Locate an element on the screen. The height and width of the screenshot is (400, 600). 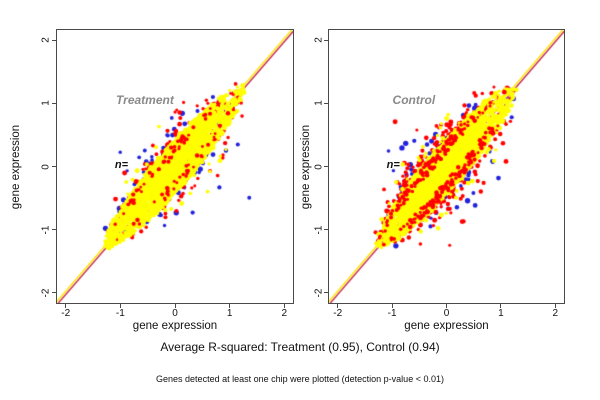
treatment-panel-label: Treatment is located at coordinates (145, 100).